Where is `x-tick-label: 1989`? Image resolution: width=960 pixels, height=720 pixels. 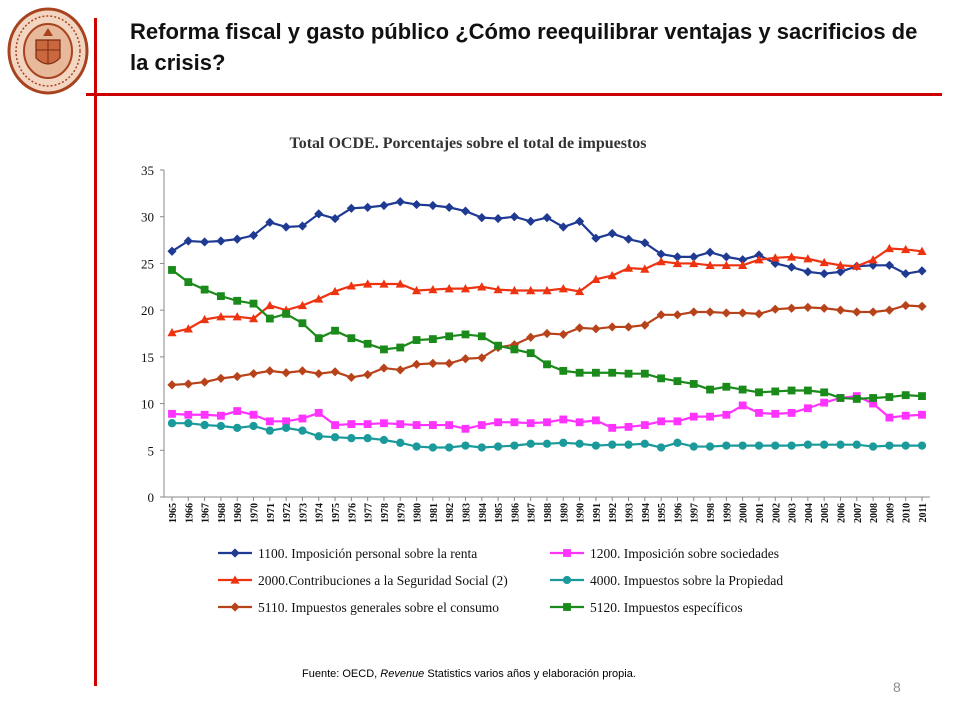
x-tick-label: 1989 is located at coordinates (564, 513).